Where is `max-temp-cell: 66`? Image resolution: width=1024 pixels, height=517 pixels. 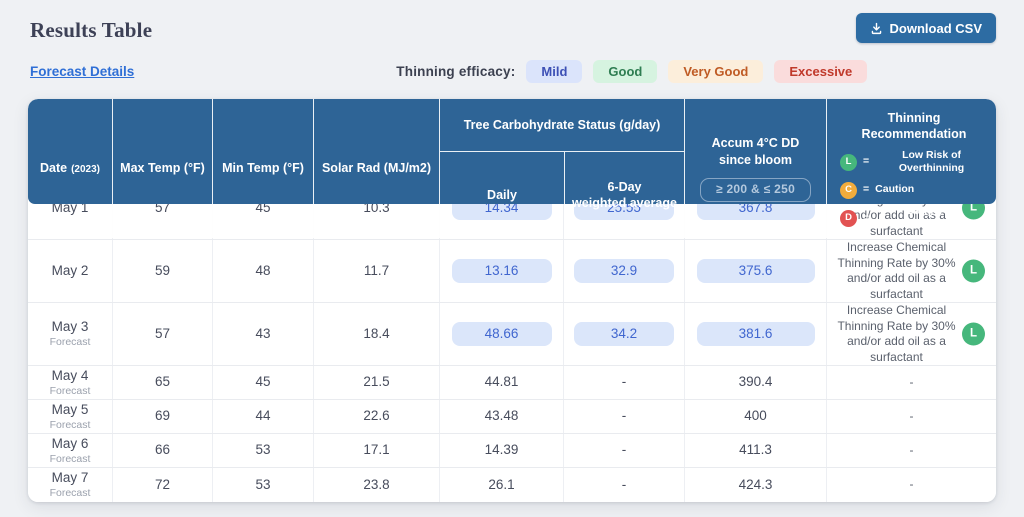
max-temp-cell: 66 is located at coordinates (162, 450).